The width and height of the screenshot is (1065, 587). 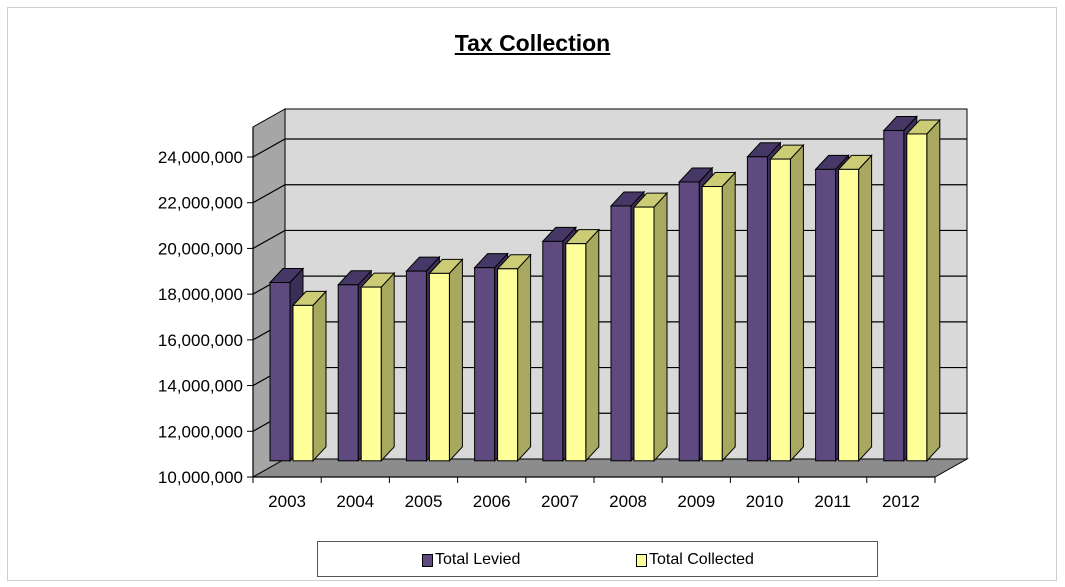 I want to click on x-tick-label: 2006, so click(x=492, y=501).